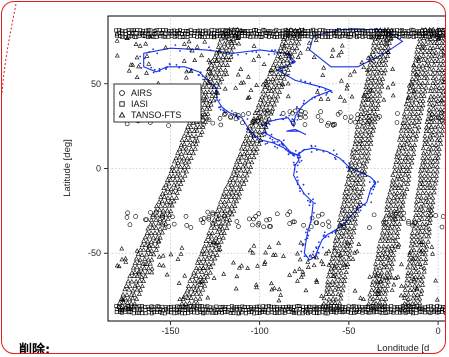 This screenshot has width=449, height=357. Describe the element at coordinates (348, 331) in the screenshot. I see `x-tick-label: -50` at that location.